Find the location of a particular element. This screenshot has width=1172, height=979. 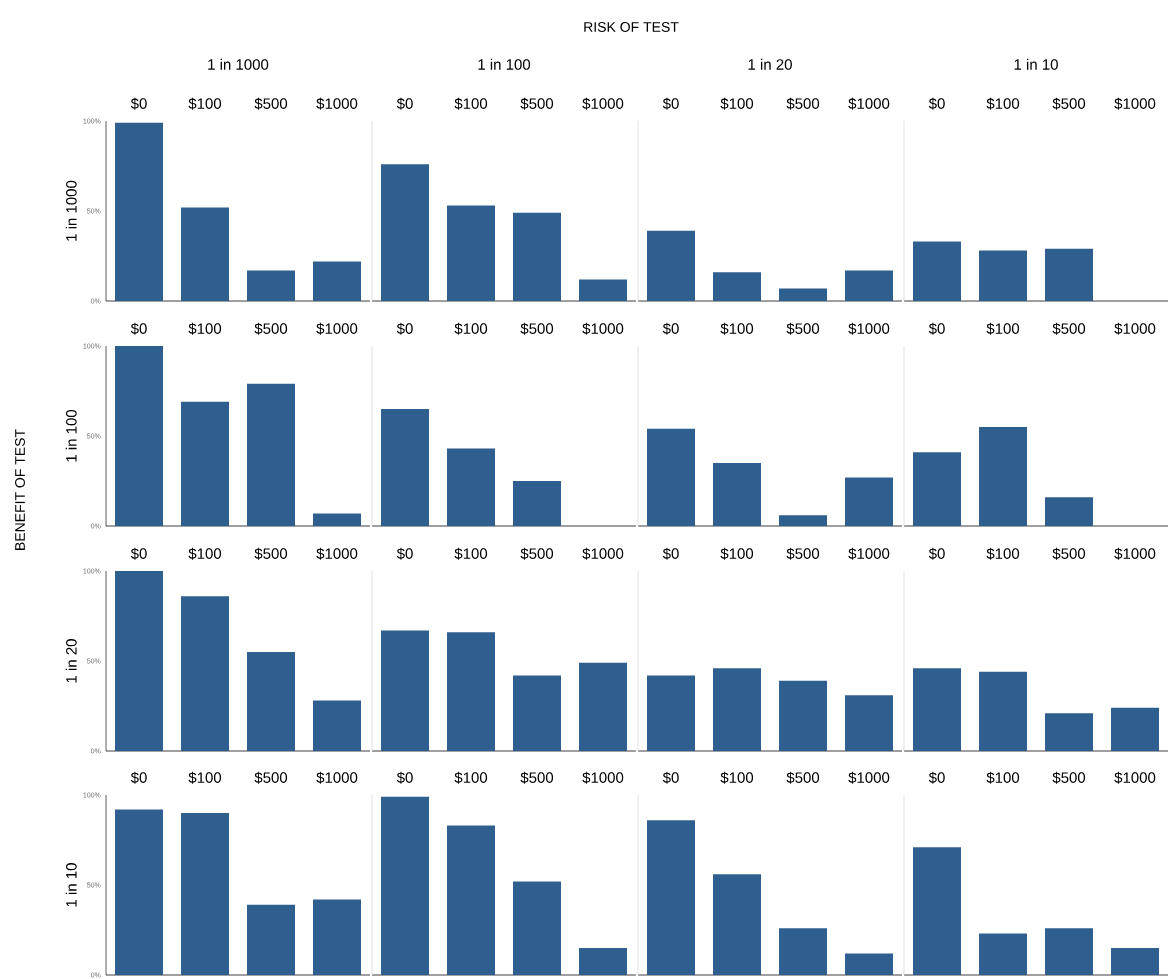

chart-title: 1 in 100 is located at coordinates (504, 64).